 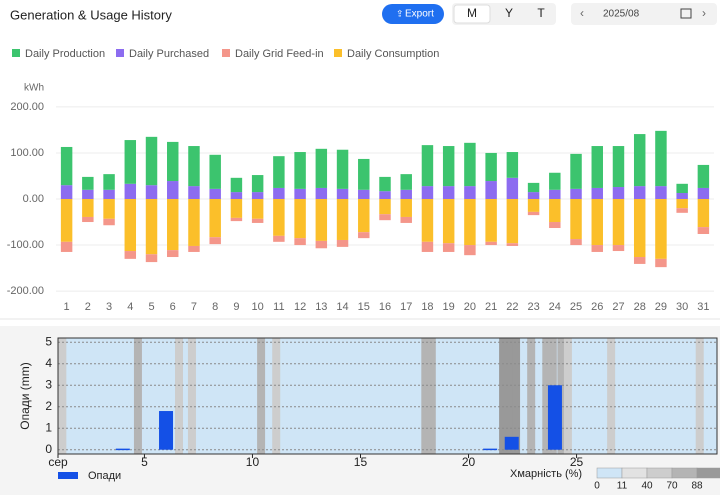 What do you see at coordinates (647, 486) in the screenshot?
I see `colorbar-tick-label: 40` at bounding box center [647, 486].